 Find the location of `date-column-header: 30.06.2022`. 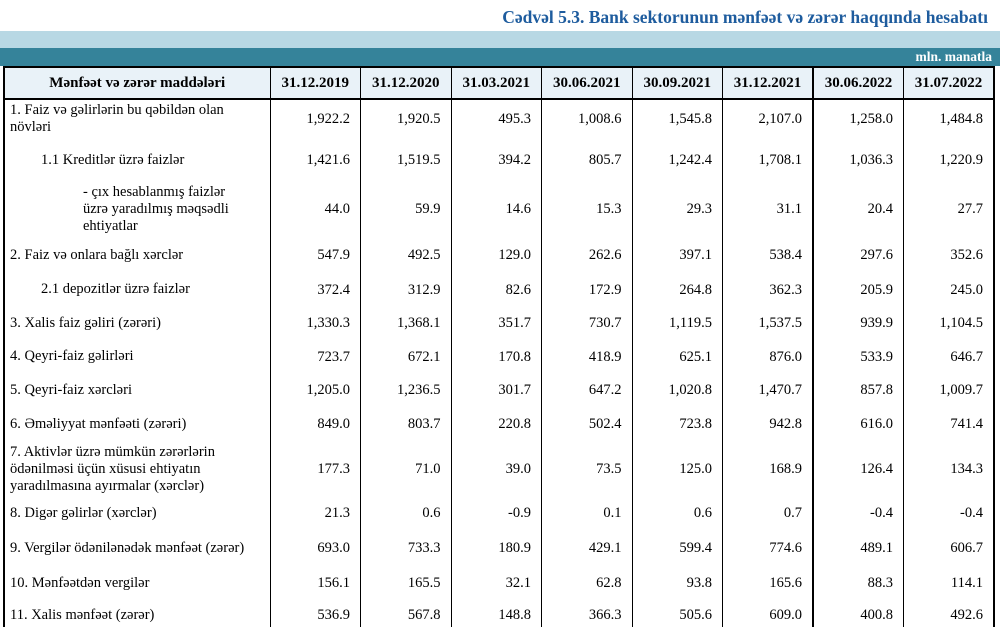

date-column-header: 30.06.2022 is located at coordinates (858, 83).